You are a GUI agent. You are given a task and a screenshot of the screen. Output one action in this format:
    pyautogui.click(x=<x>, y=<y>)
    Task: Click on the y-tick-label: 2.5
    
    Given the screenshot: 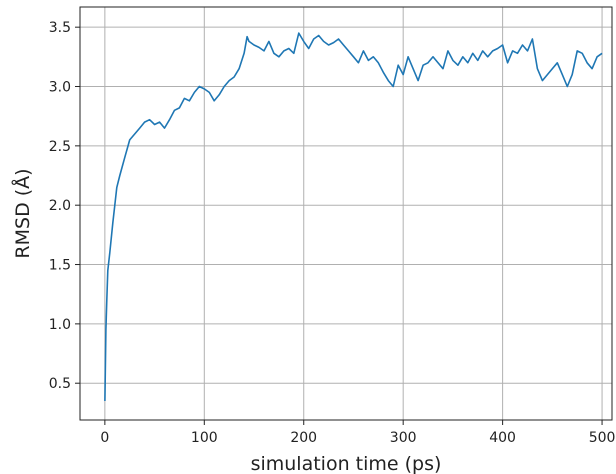 What is the action you would take?
    pyautogui.click(x=60, y=147)
    